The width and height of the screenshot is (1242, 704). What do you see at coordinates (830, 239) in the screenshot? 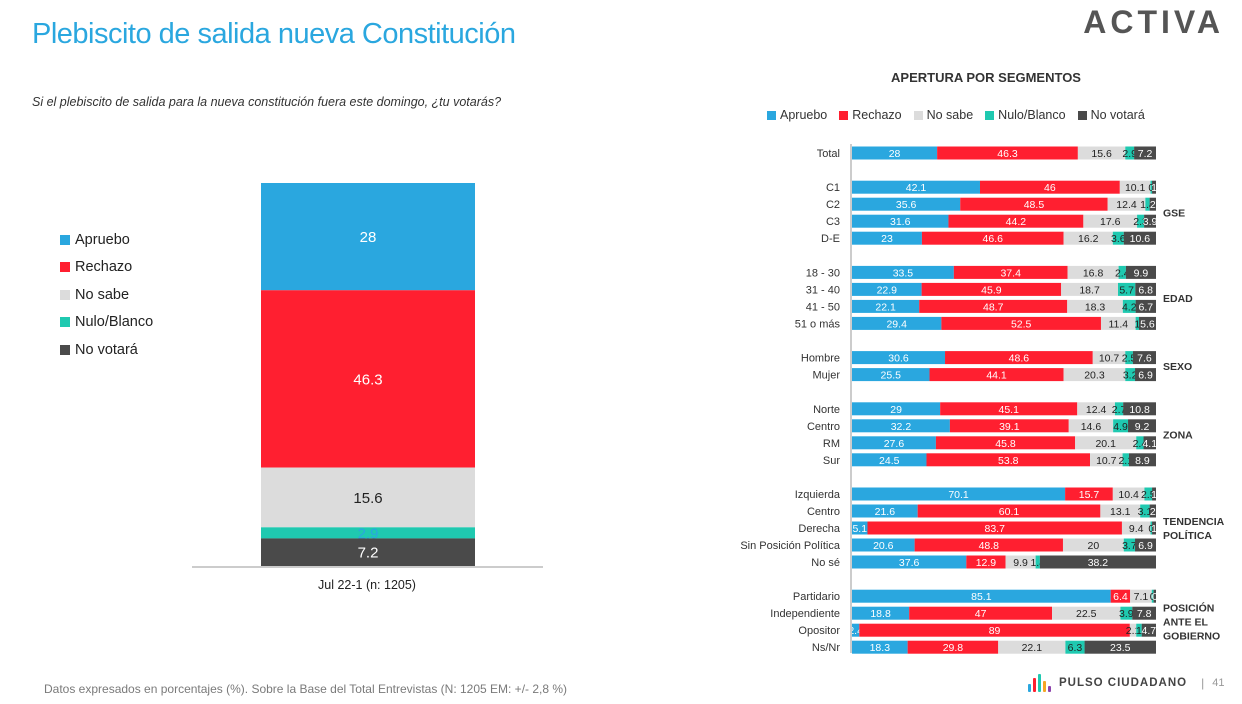
I see `segment-row-label: D-E` at bounding box center [830, 239].